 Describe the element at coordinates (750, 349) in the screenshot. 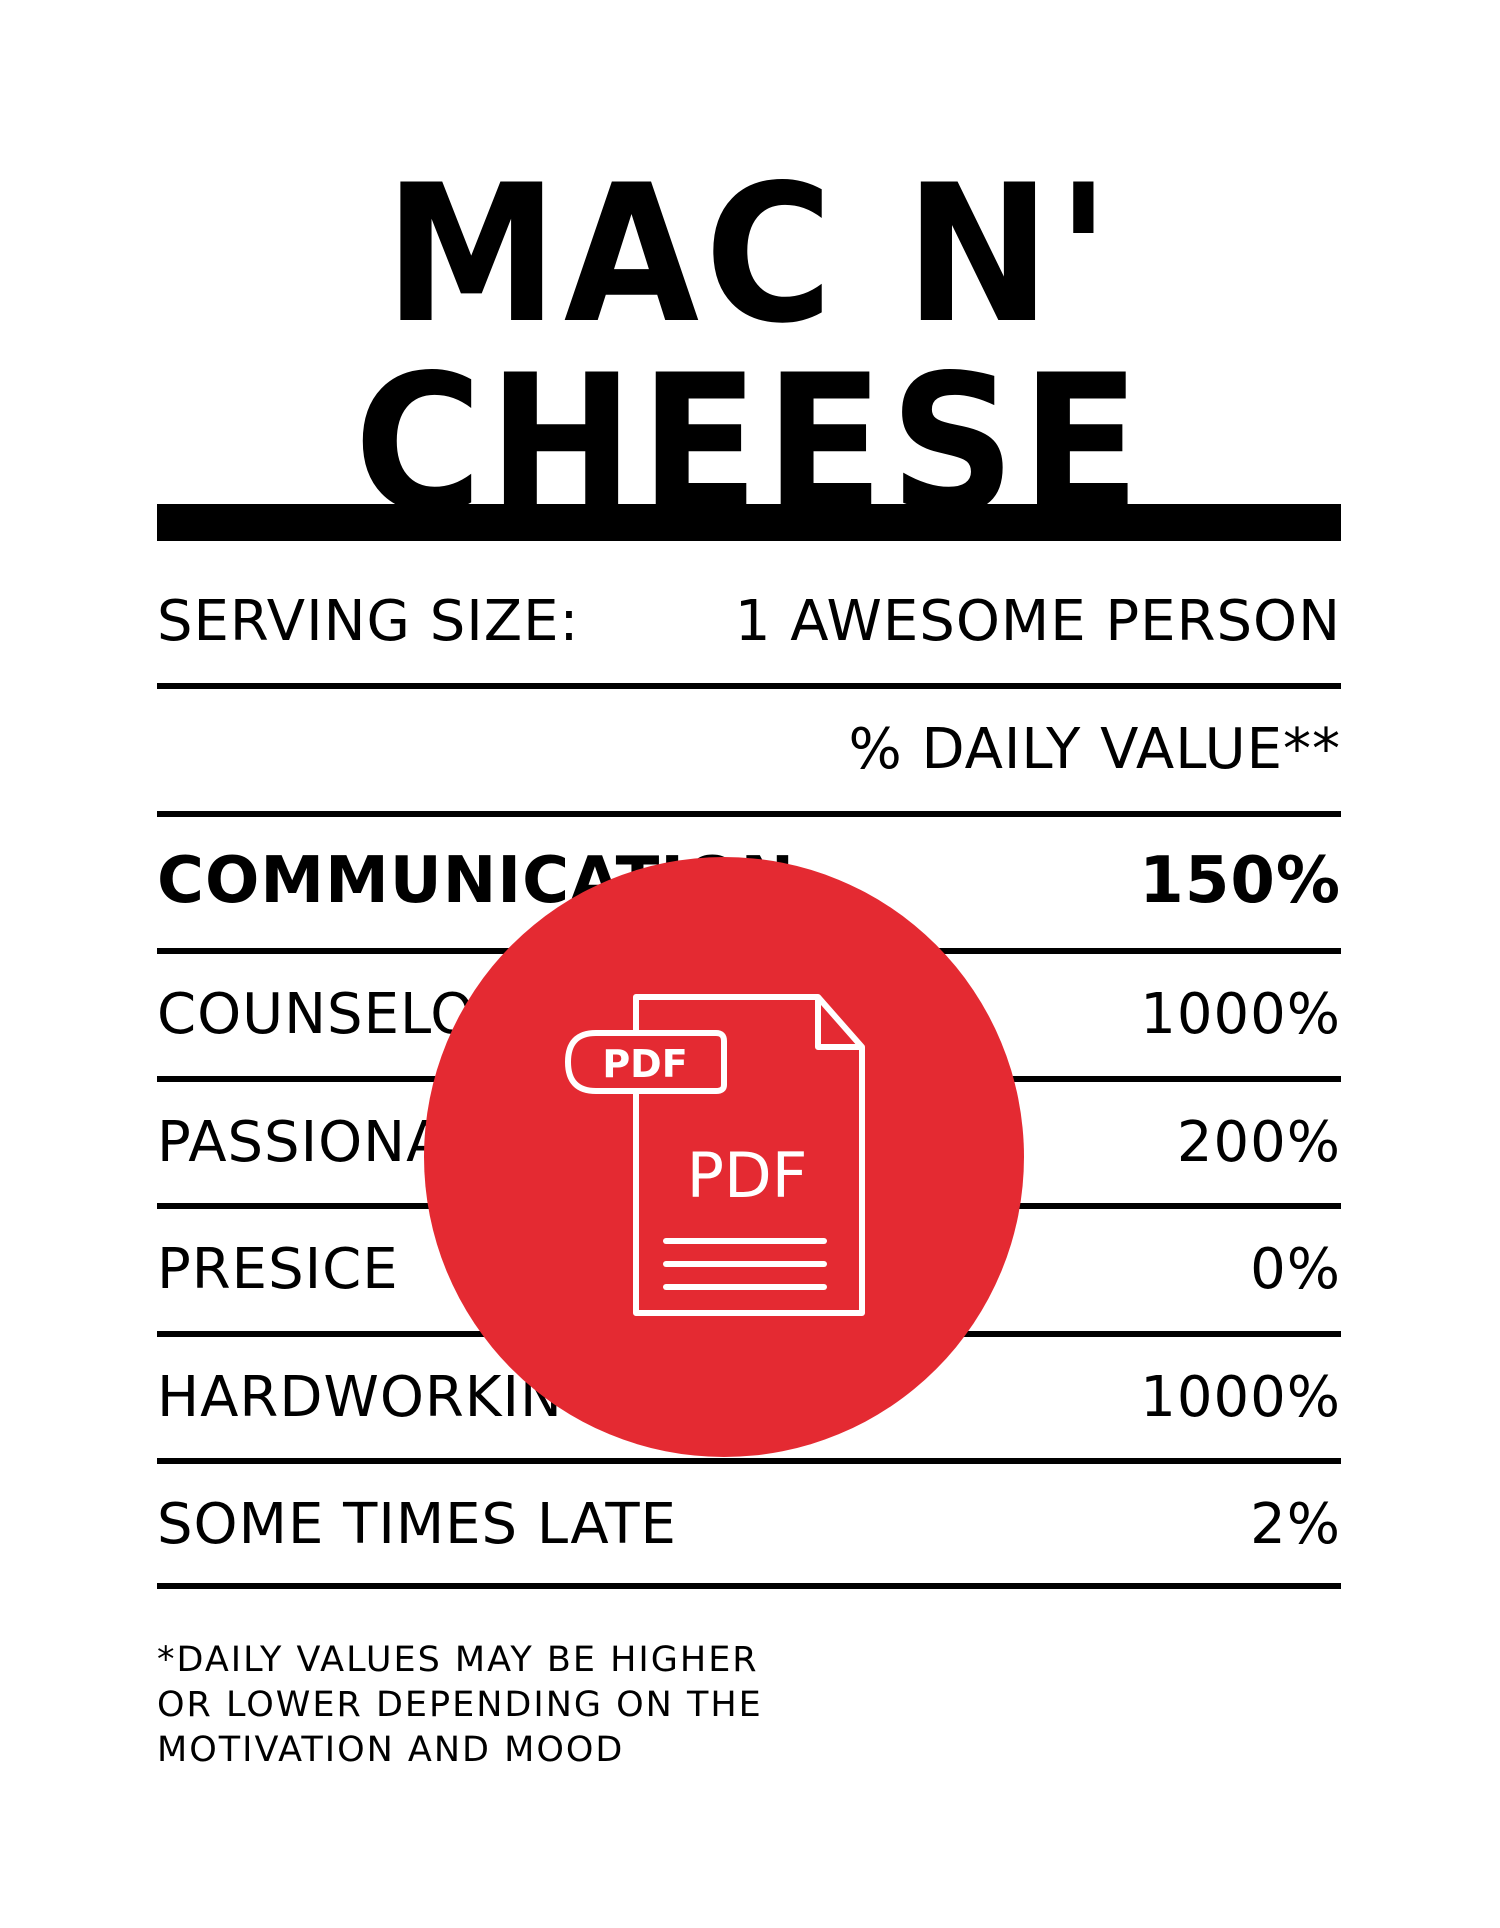

I see `page-title: MAC N' CHEESE` at that location.